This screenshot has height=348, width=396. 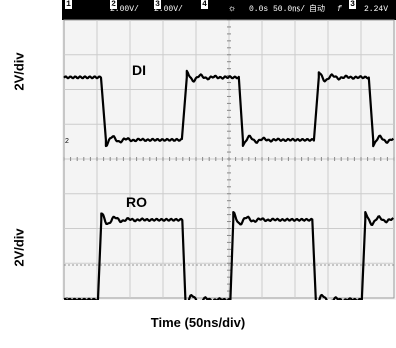 What do you see at coordinates (259, 9) in the screenshot?
I see `time-offset: 0.0s` at bounding box center [259, 9].